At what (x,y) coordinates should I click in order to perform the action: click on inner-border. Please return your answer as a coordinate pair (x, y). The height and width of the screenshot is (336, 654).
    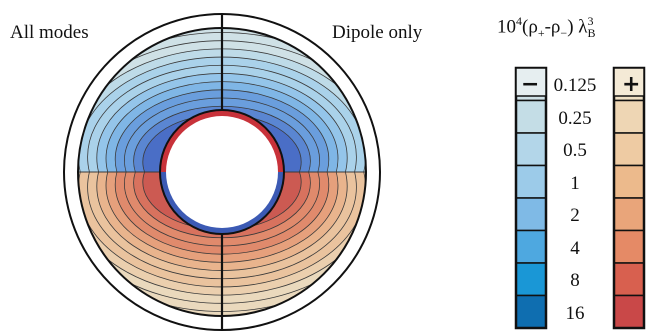
    Looking at the image, I should click on (222, 172).